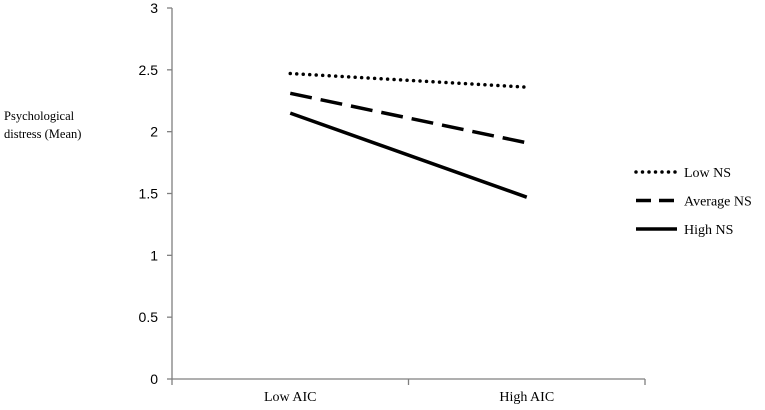  I want to click on y-axis-label: Psychological distress (Mean), so click(59, 125).